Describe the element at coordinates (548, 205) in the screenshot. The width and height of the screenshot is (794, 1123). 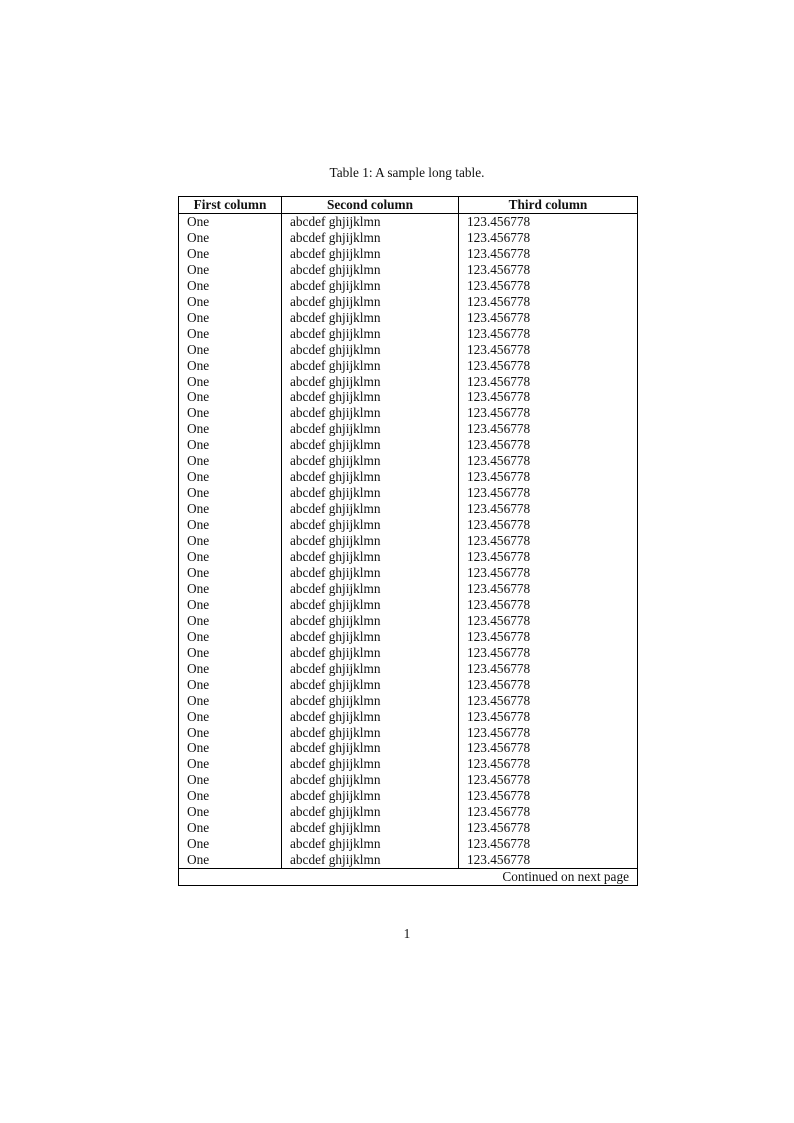
I see `header-third-column: Third column` at that location.